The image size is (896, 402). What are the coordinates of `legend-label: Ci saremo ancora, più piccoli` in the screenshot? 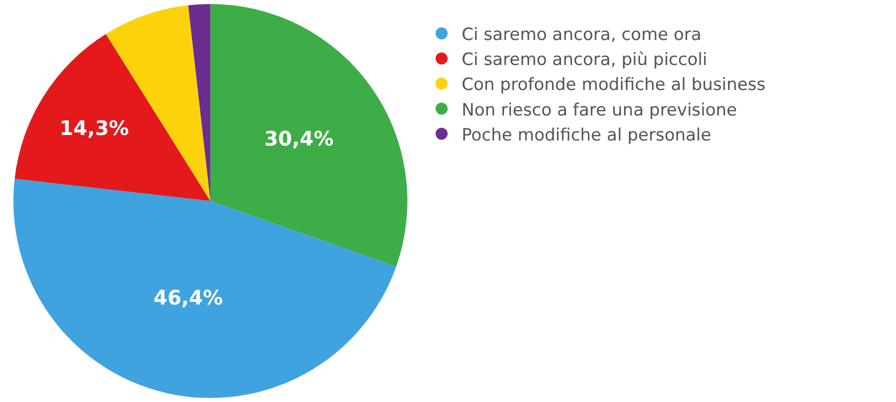 It's located at (585, 60).